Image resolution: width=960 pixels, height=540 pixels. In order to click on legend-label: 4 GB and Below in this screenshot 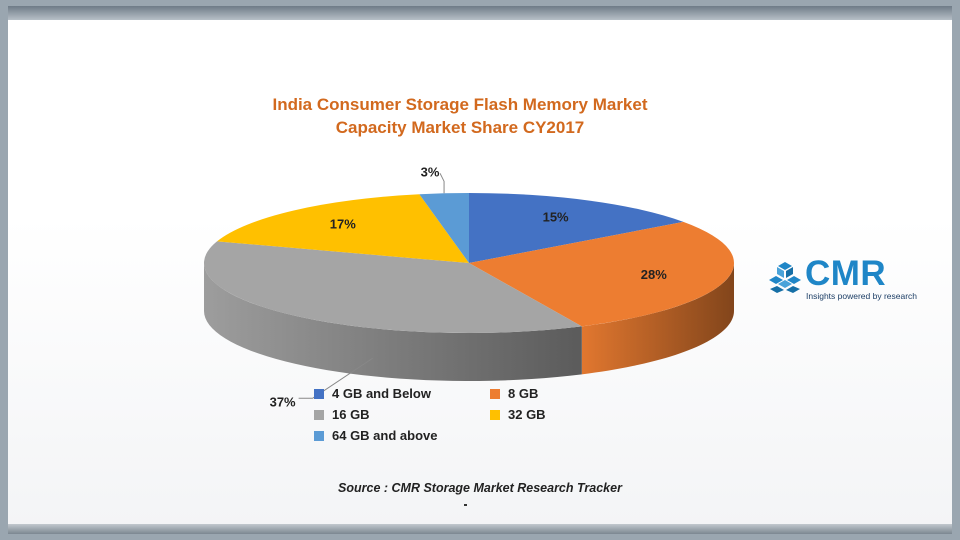, I will do `click(381, 393)`.